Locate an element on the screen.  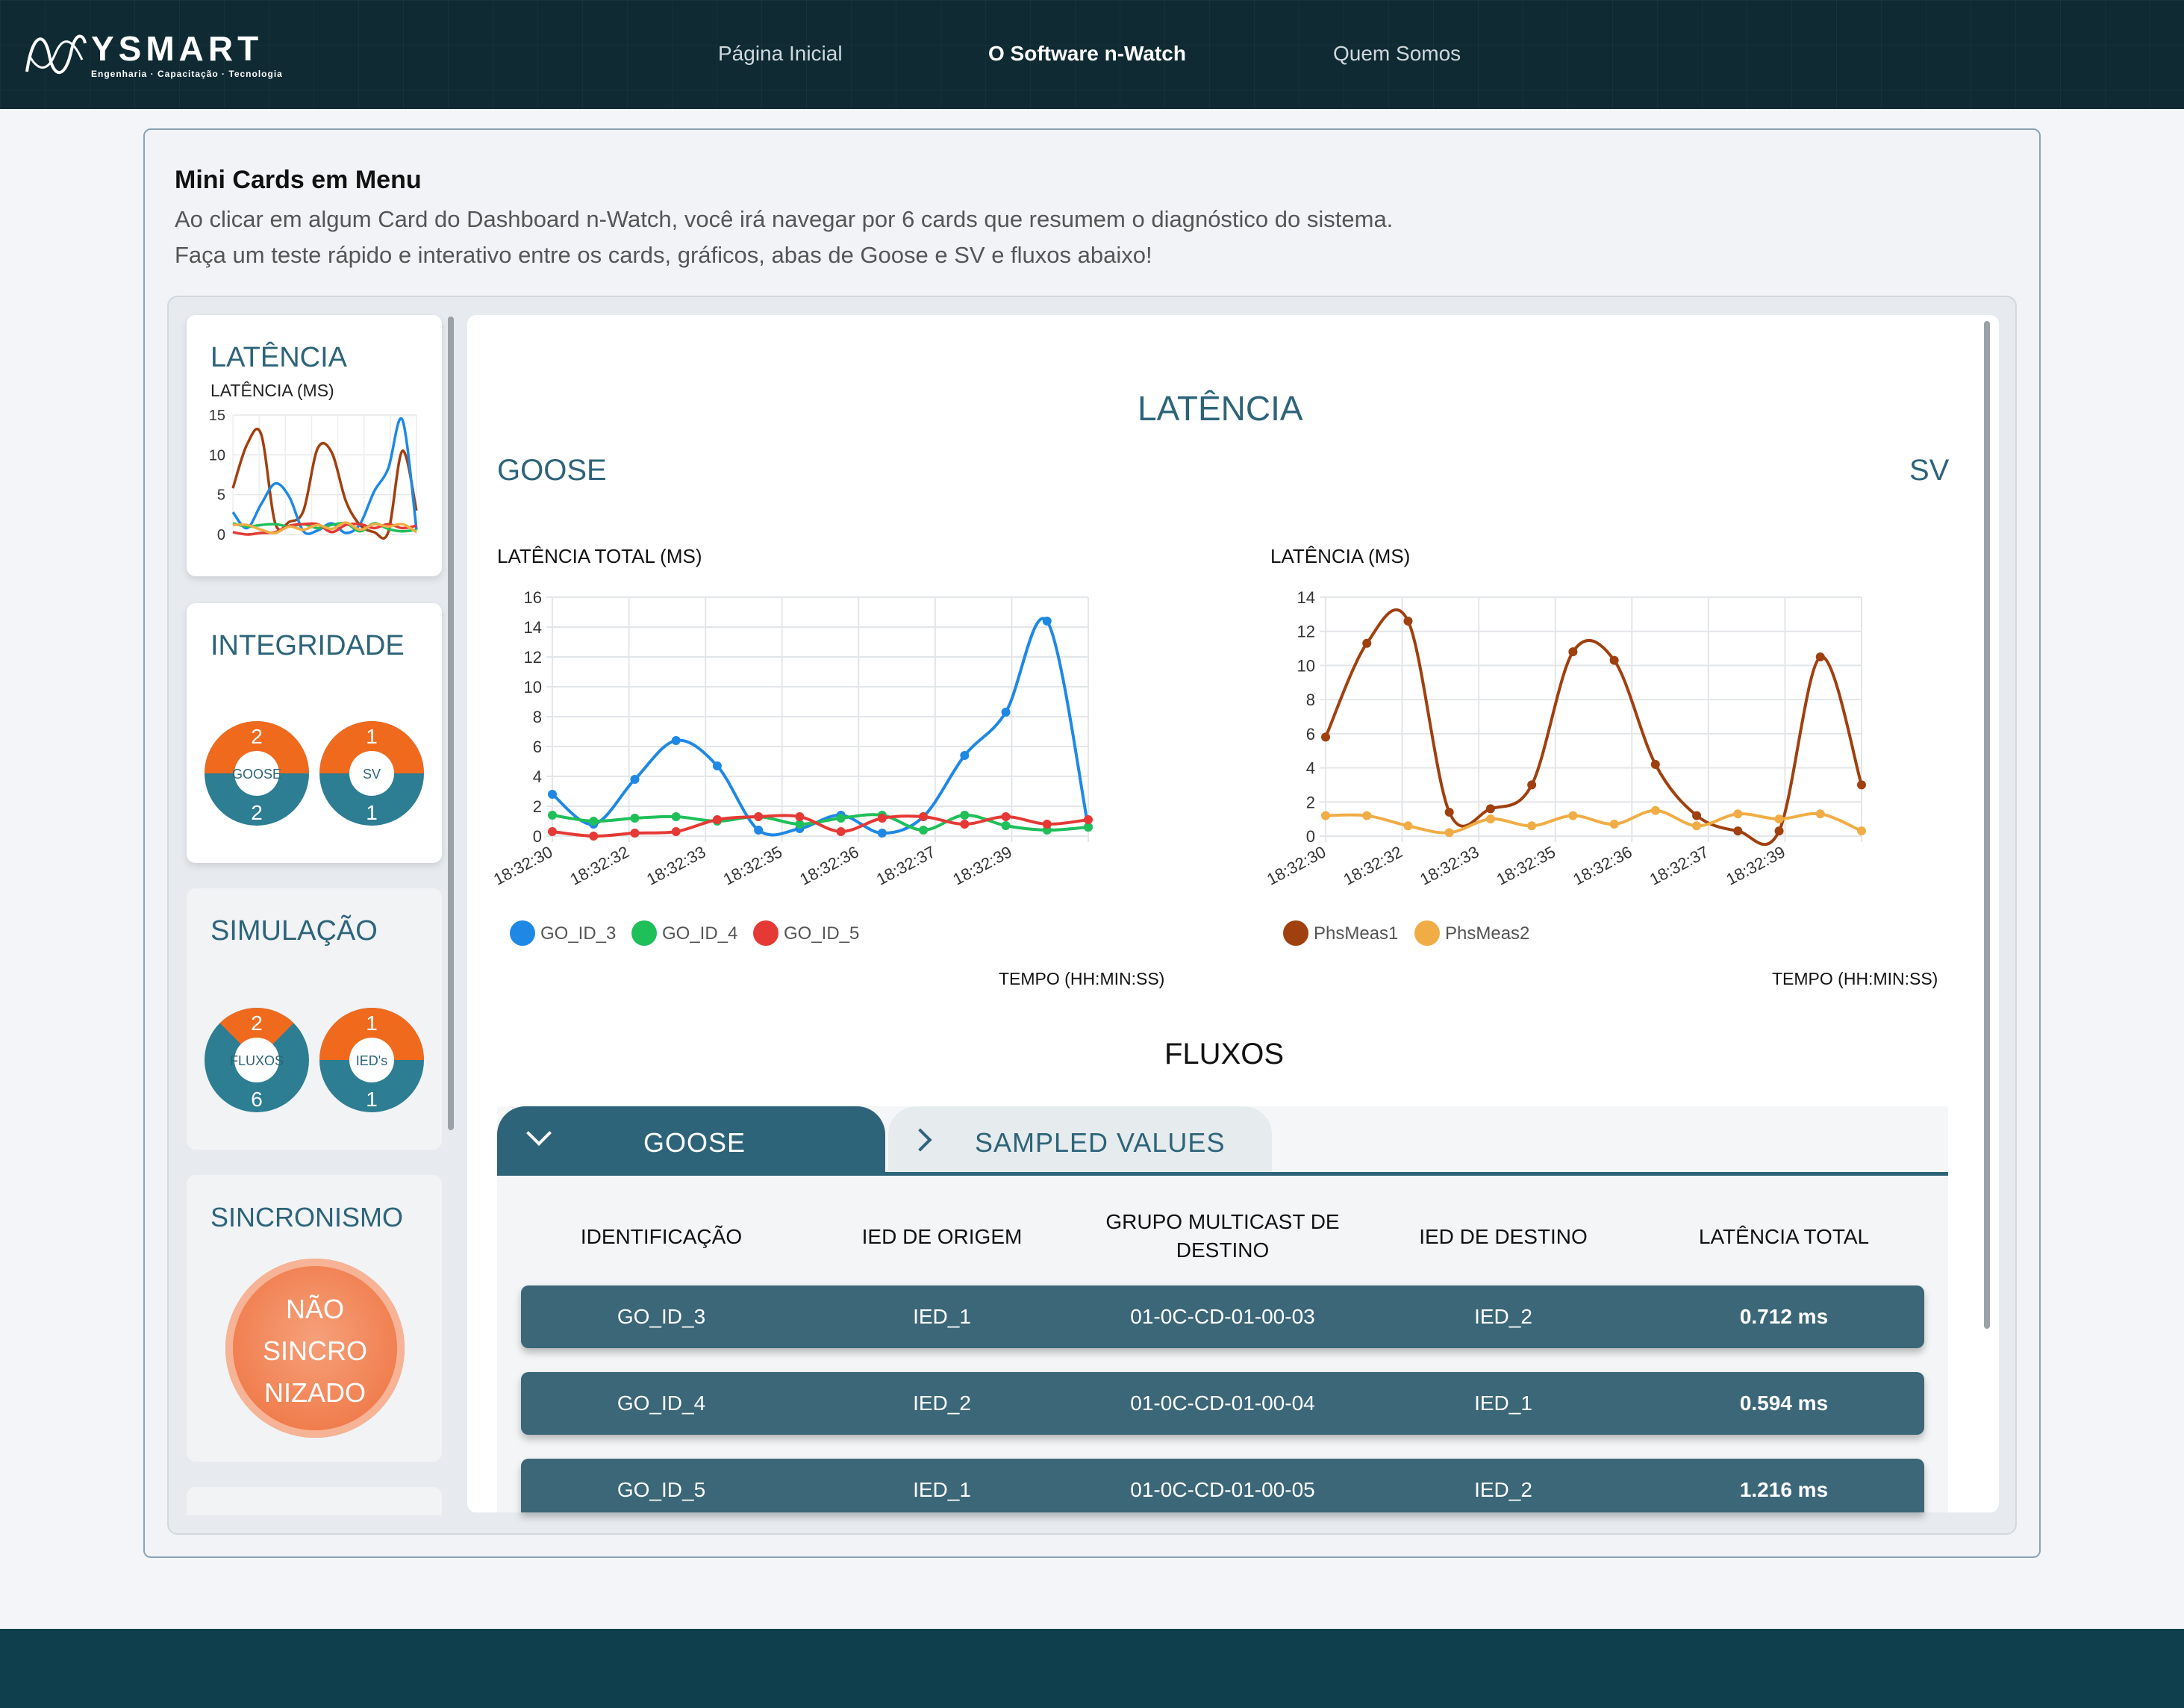
cell-latencia: 0.712 ms is located at coordinates (1784, 1316).